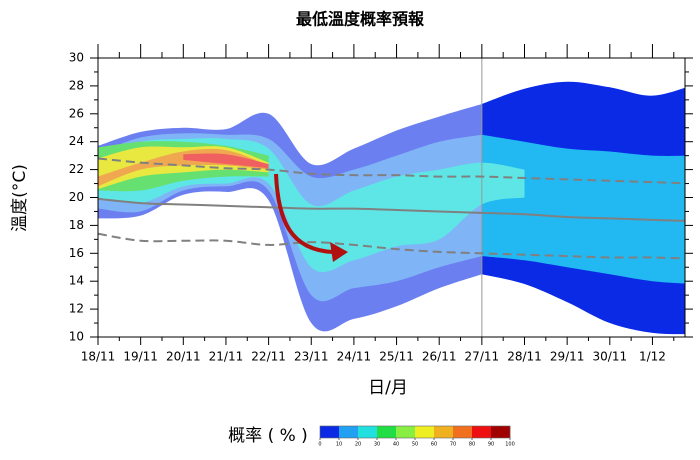 The height and width of the screenshot is (460, 700). What do you see at coordinates (434, 445) in the screenshot?
I see `colorbar-tick-label: 60` at bounding box center [434, 445].